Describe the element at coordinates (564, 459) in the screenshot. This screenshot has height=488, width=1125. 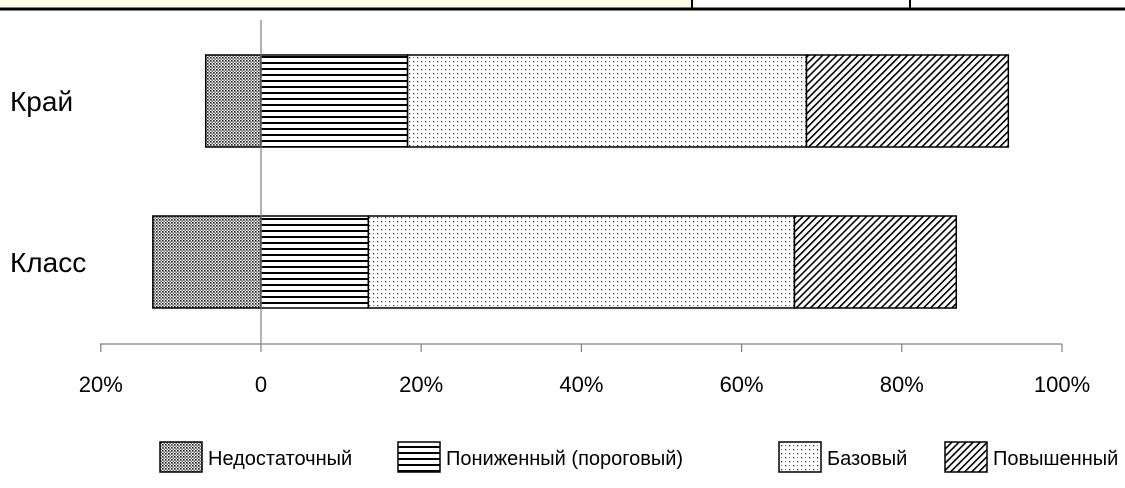
I see `legend-label: Пониженный (пороговый)` at that location.